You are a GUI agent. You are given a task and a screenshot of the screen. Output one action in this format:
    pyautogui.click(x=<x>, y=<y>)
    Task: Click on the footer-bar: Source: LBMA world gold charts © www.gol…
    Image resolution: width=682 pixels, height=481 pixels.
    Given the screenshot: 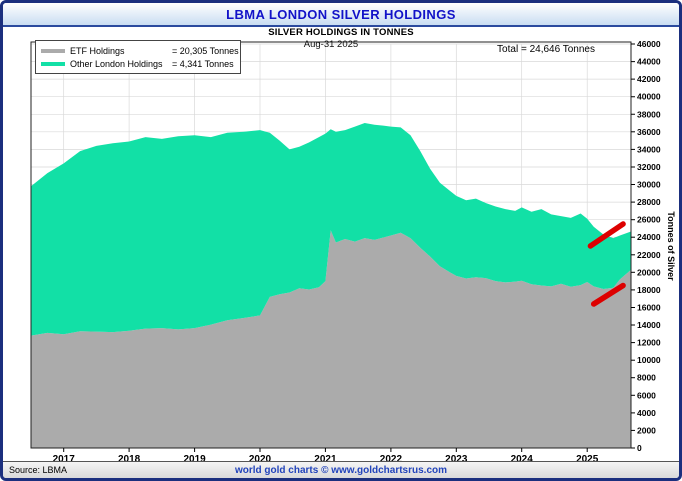 What is the action you would take?
    pyautogui.click(x=341, y=469)
    